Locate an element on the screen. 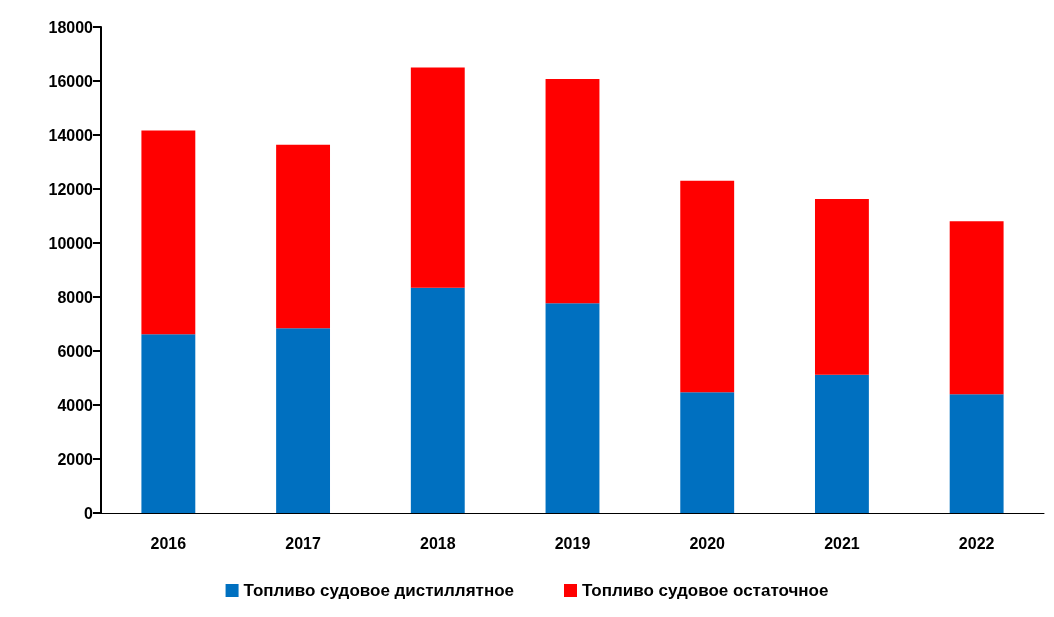 The height and width of the screenshot is (617, 1054). y-tick-label: 8000 is located at coordinates (75, 297).